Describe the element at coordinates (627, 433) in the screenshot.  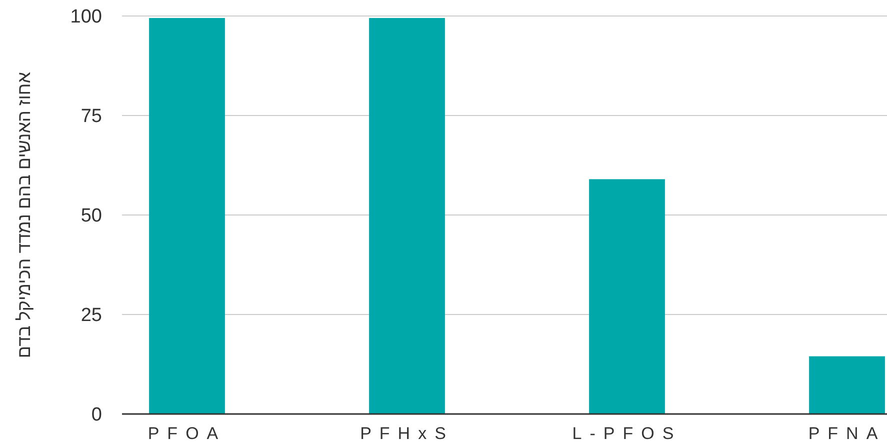
I see `x-tick-label: L-PFOS` at that location.